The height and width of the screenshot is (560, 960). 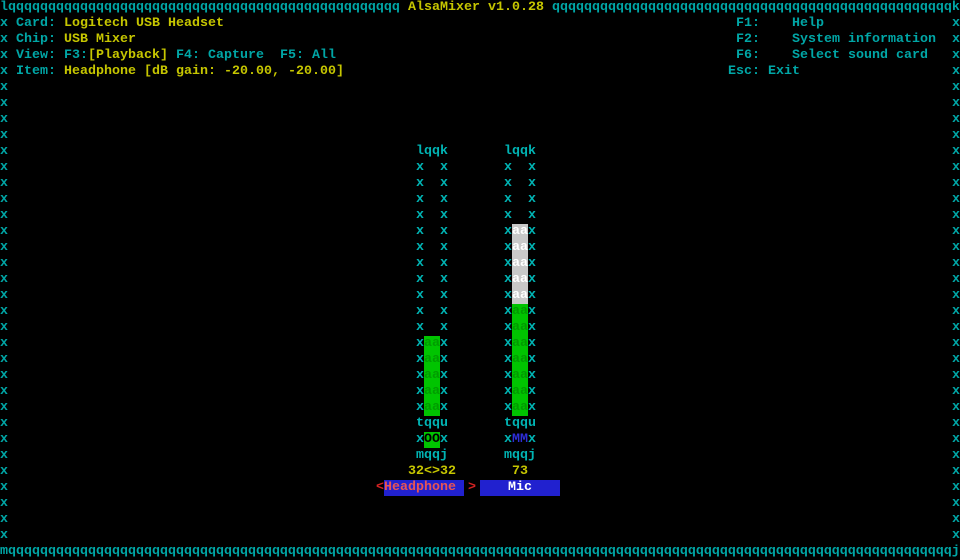 What do you see at coordinates (36, 55) in the screenshot?
I see `view-label: View:` at bounding box center [36, 55].